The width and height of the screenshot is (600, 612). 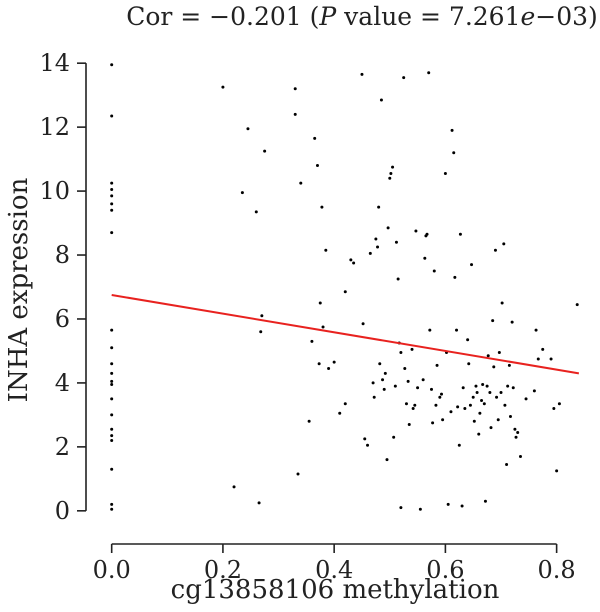 What do you see at coordinates (62, 383) in the screenshot?
I see `y-tick-label: 4` at bounding box center [62, 383].